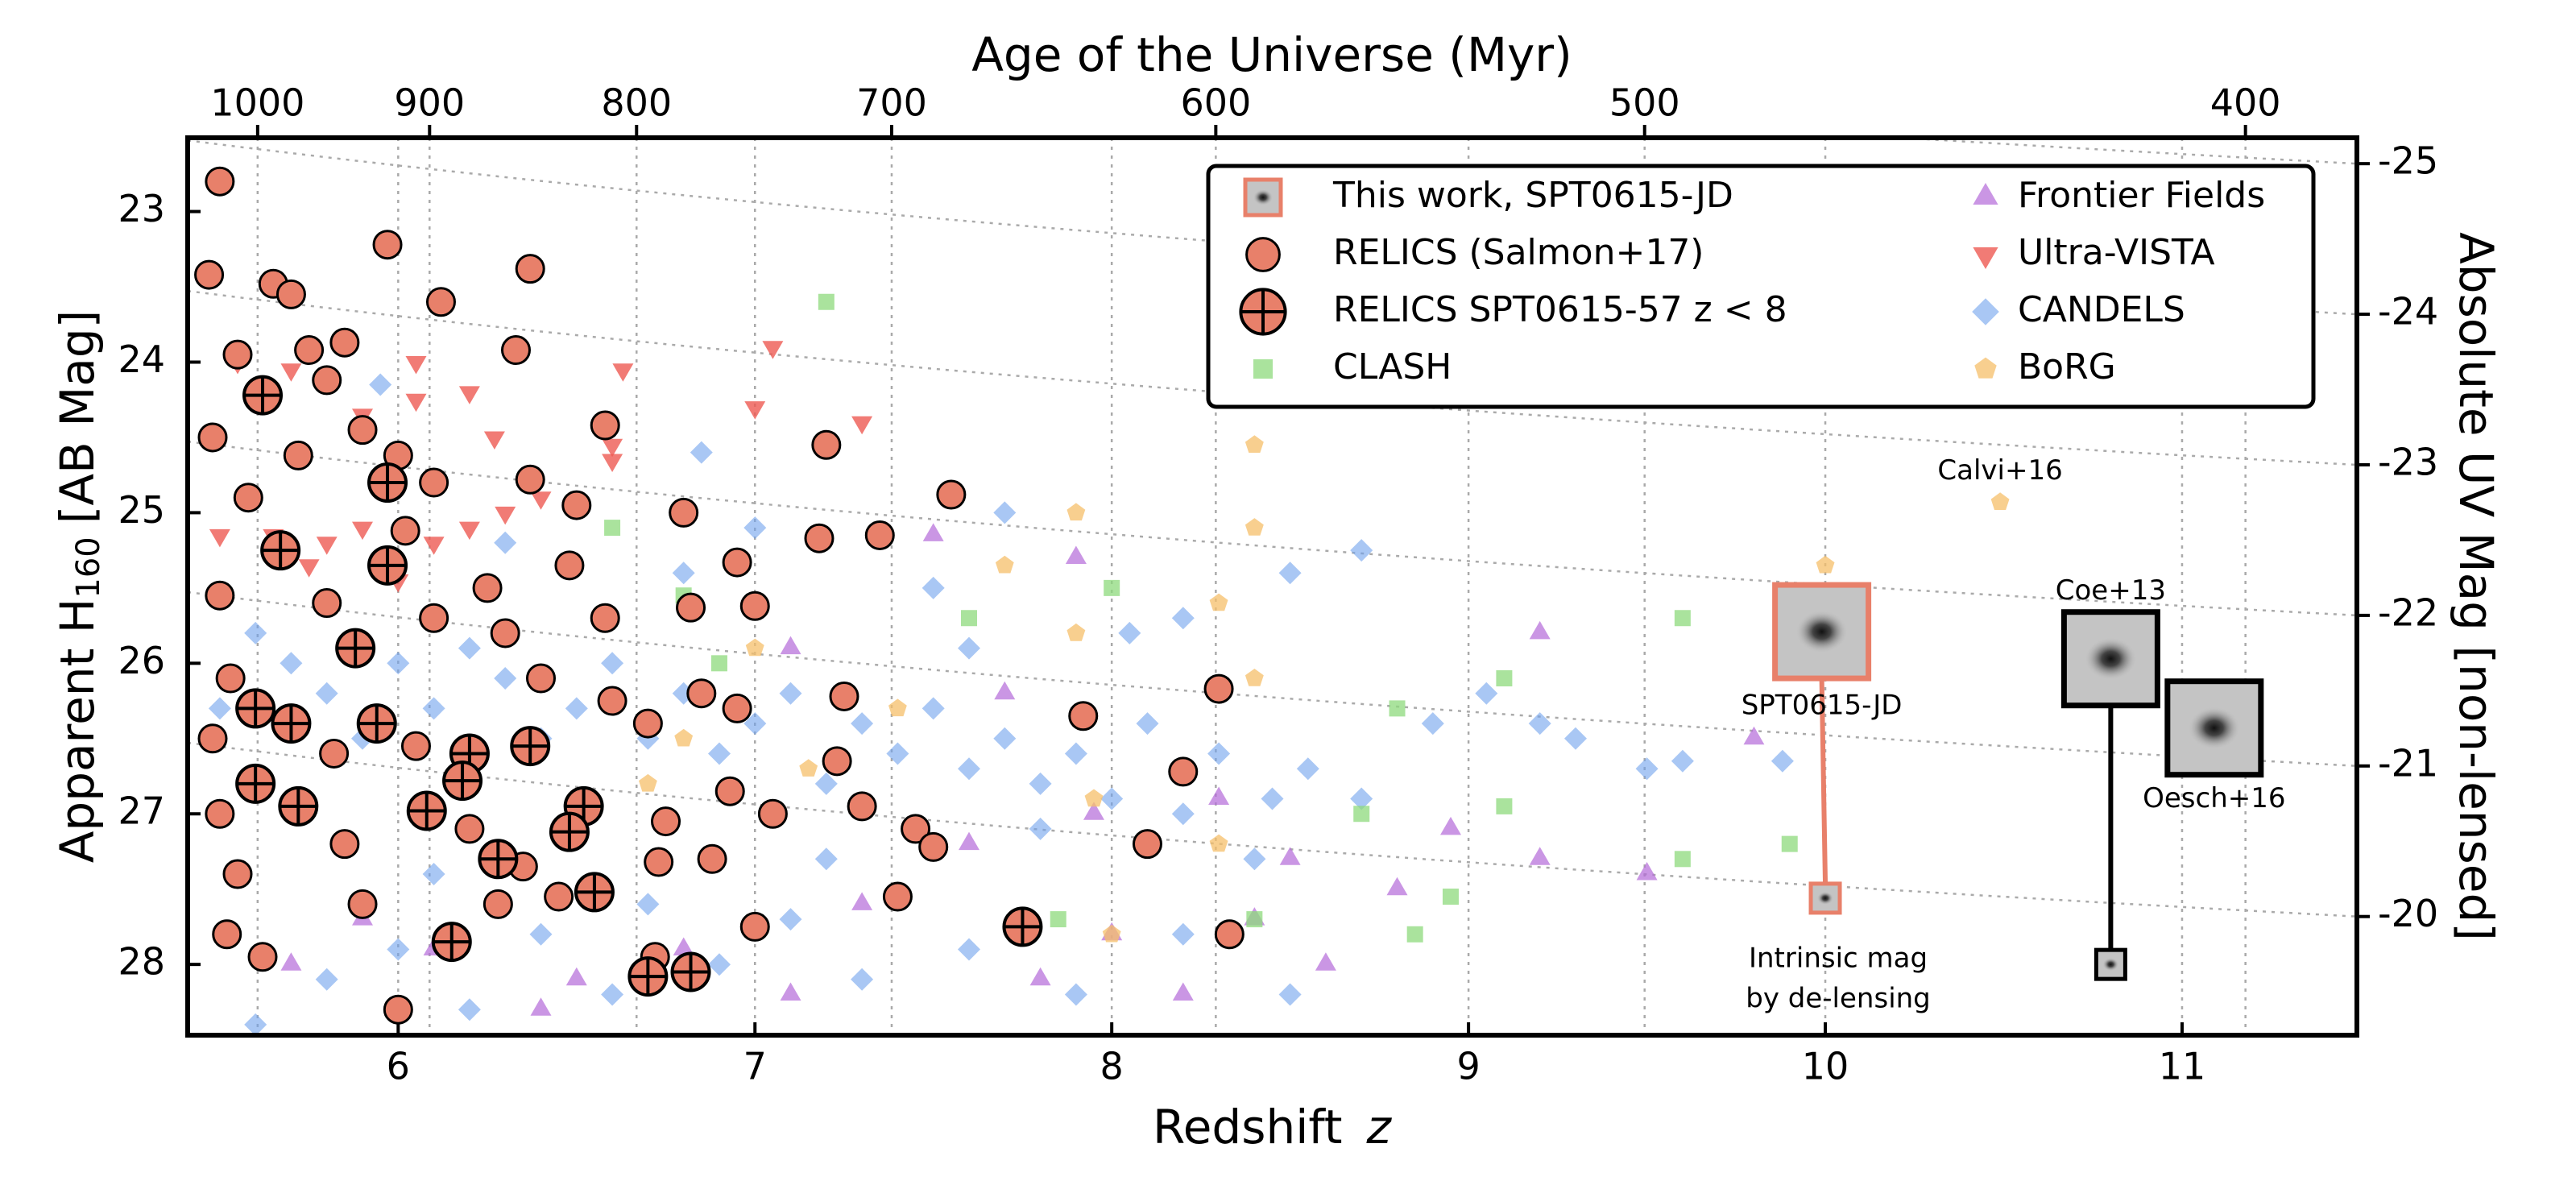 The height and width of the screenshot is (1181, 2576). I want to click on y2-tick-label: -20, so click(2408, 913).